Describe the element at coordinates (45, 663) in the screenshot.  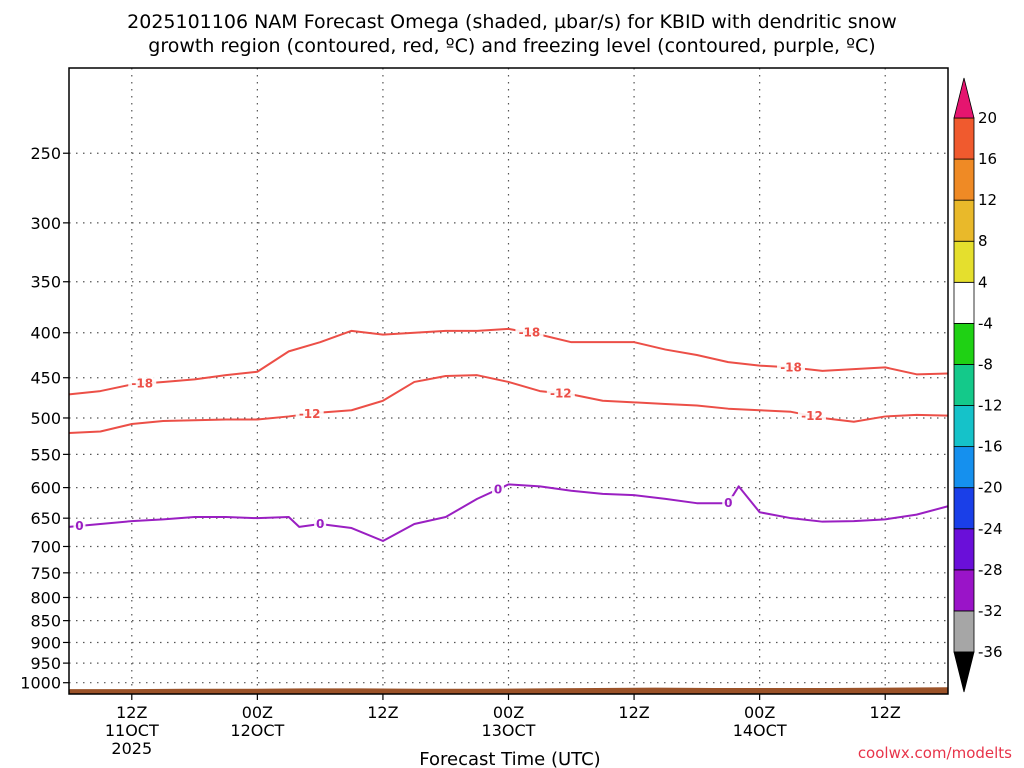
I see `y-tick-label: 950` at that location.